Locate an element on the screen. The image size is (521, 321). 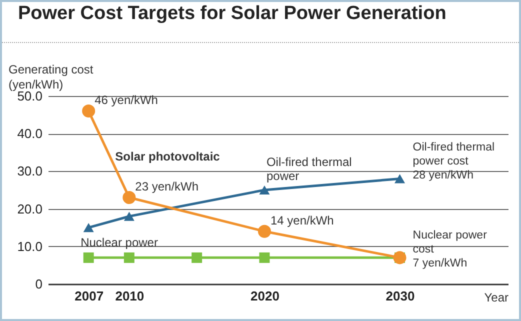
y-tick-label: 10.0 is located at coordinates (29, 246).